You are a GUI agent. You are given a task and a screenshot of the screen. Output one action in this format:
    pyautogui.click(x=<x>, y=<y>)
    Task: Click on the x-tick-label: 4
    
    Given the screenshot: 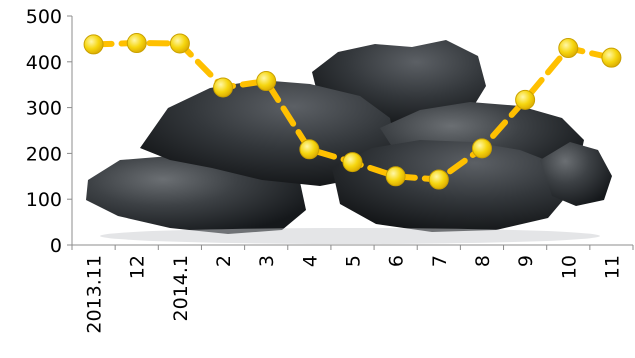 What is the action you would take?
    pyautogui.click(x=310, y=261)
    